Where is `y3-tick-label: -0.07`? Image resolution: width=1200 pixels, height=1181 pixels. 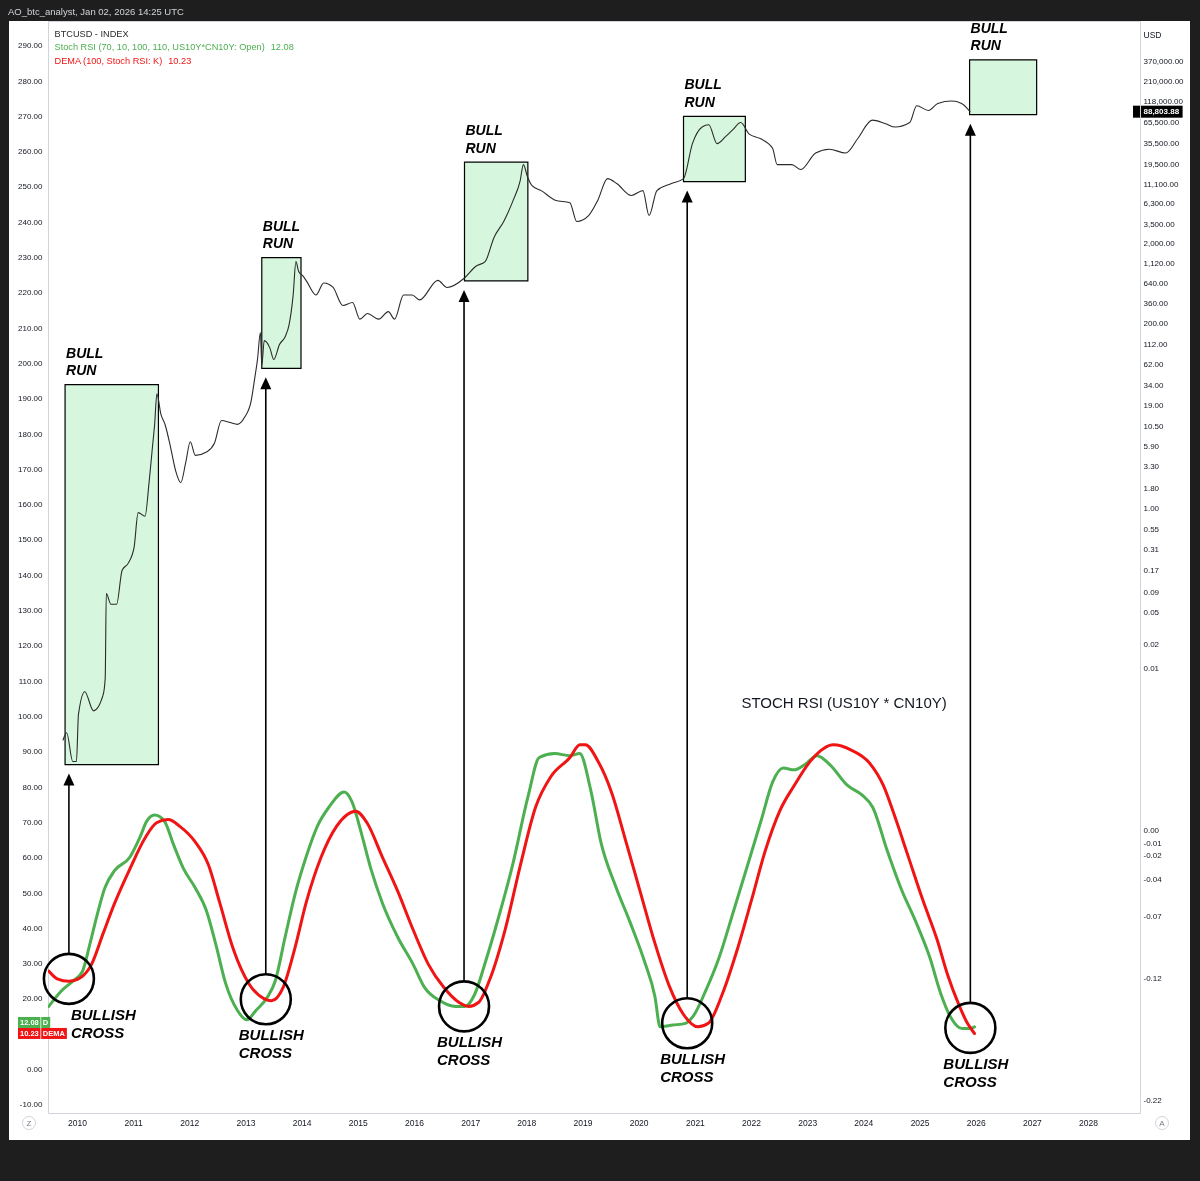 y3-tick-label: -0.07 is located at coordinates (1153, 917).